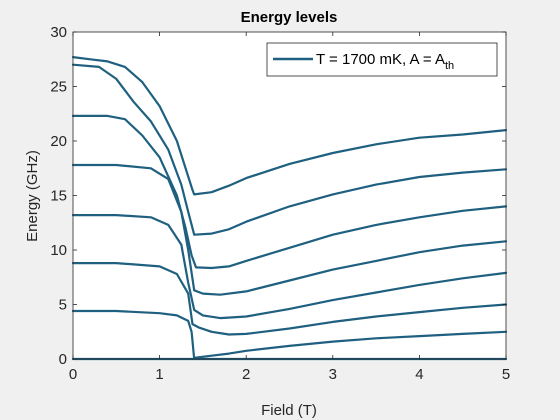 This screenshot has width=560, height=420. I want to click on y-tick-label: 0, so click(63, 359).